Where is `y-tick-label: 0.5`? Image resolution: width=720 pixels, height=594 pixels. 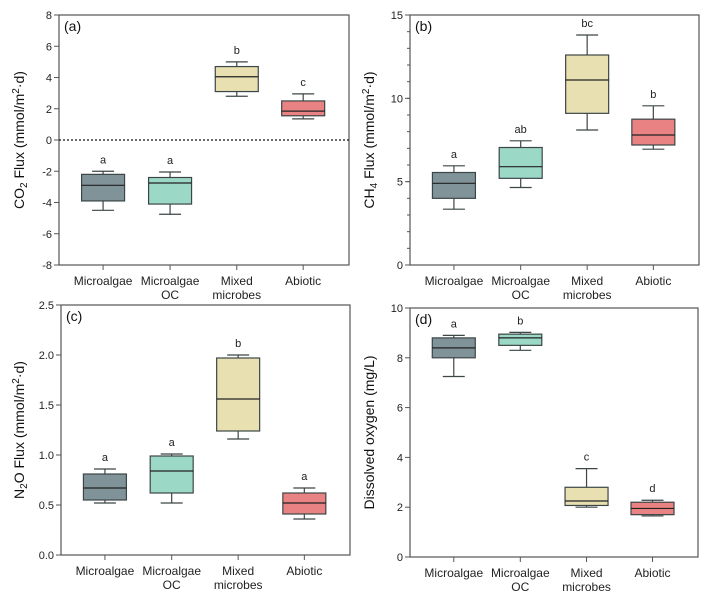 y-tick-label: 0.5 is located at coordinates (46, 506).